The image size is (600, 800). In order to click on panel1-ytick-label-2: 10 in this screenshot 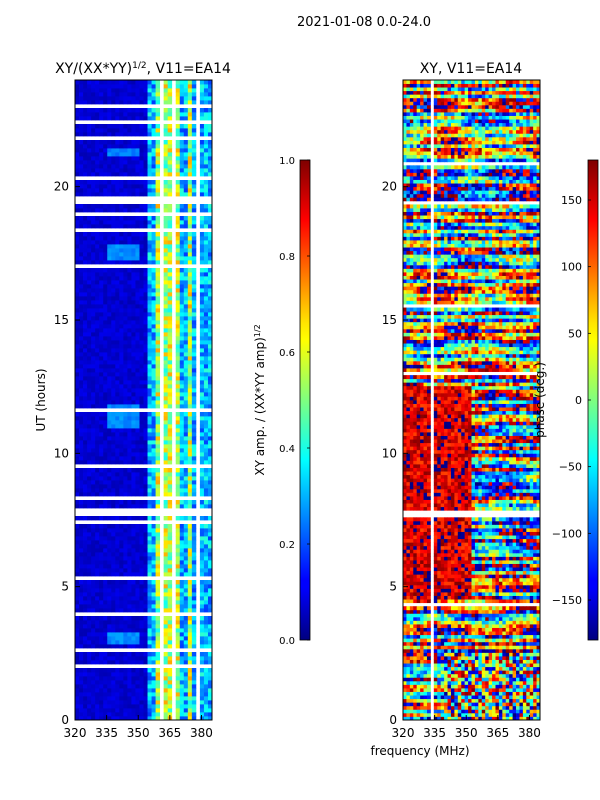, I will do `click(61, 453)`.